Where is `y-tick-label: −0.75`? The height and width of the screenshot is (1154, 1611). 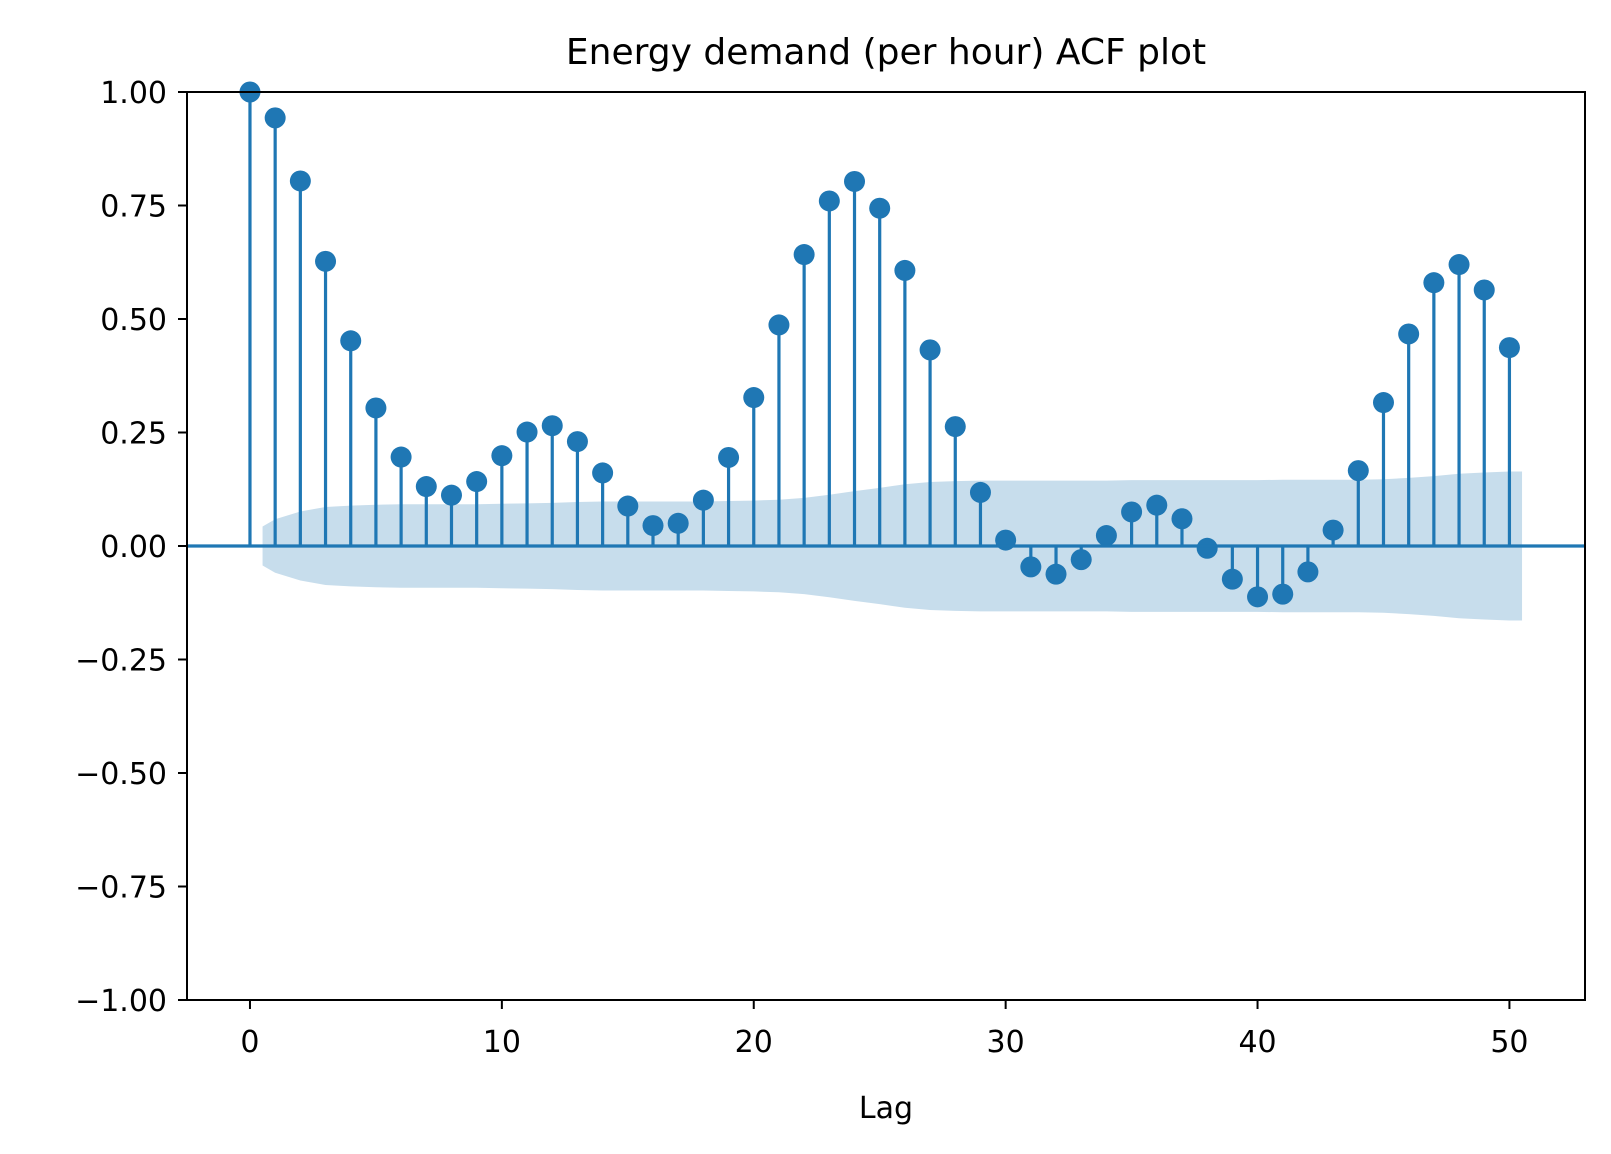
y-tick-label: −0.75 is located at coordinates (121, 888).